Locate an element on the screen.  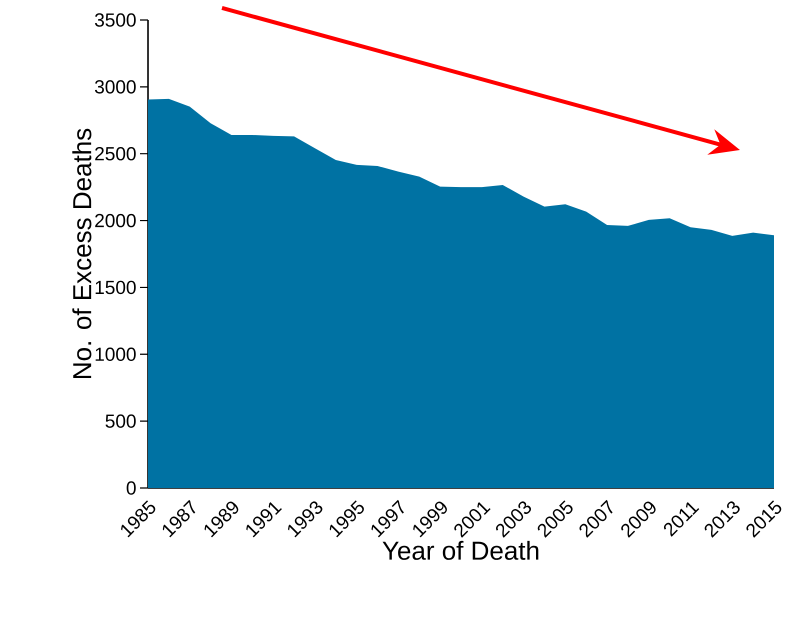
y-tick-label: 0 is located at coordinates (131, 488).